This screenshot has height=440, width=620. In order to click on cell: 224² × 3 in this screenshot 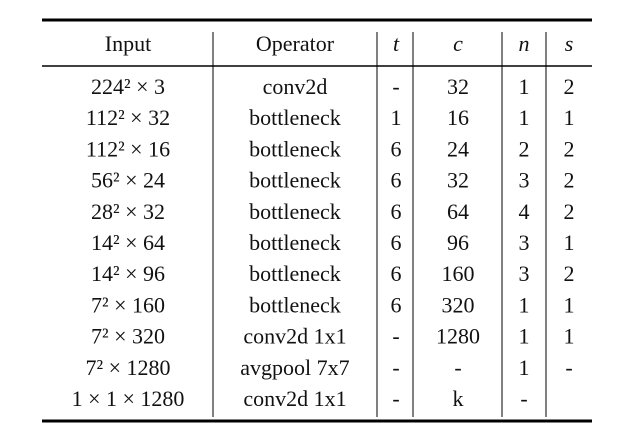, I will do `click(128, 86)`.